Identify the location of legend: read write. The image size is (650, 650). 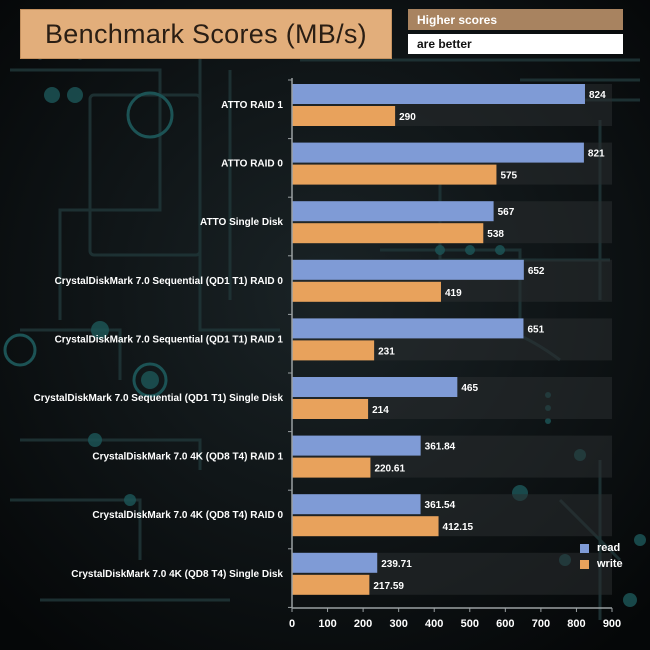
(610, 556).